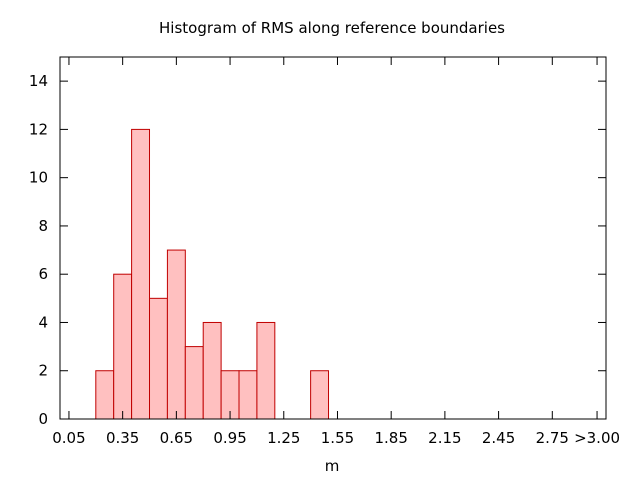  Describe the element at coordinates (43, 226) in the screenshot. I see `y-tick-label: 8` at that location.